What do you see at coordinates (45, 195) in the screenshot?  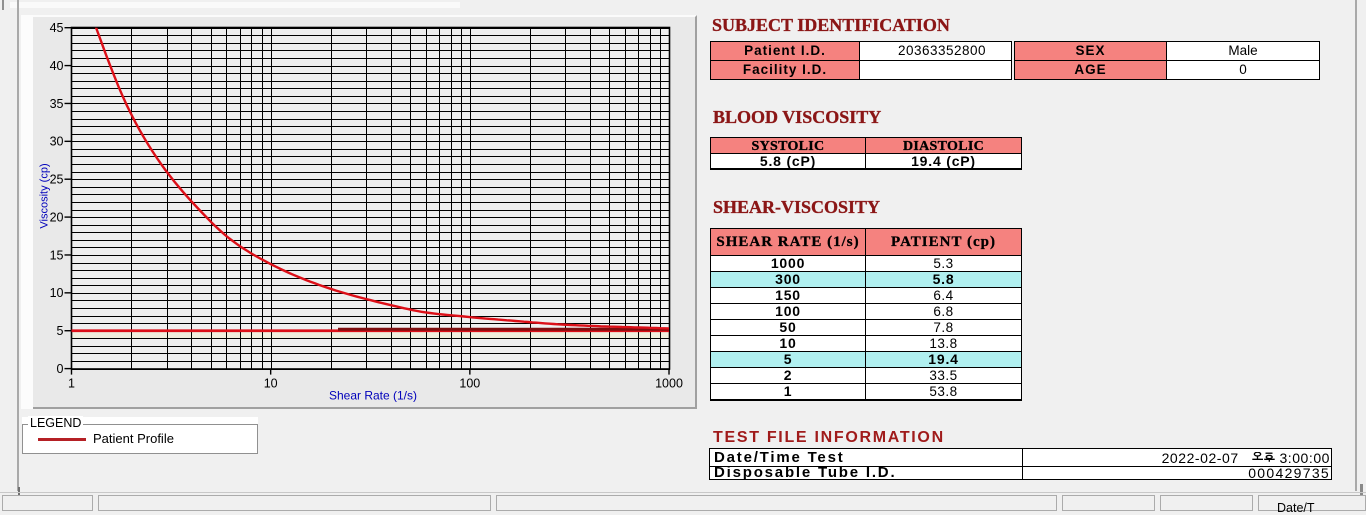 I see `svg-text: Viscosity (cp)` at bounding box center [45, 195].